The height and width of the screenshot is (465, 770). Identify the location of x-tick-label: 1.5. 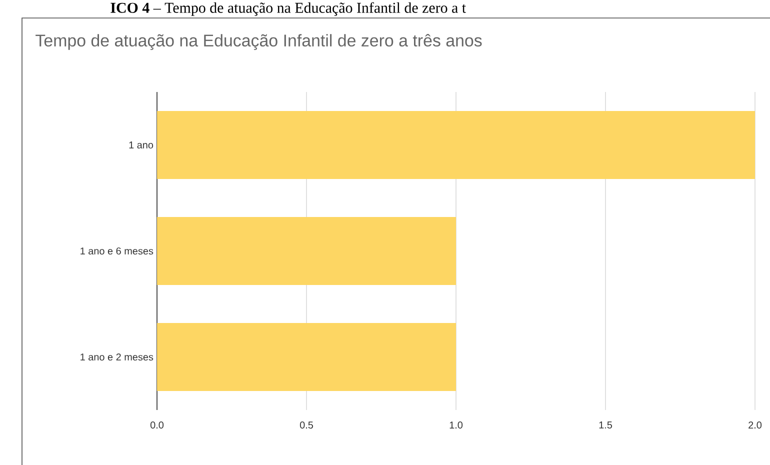
(605, 425).